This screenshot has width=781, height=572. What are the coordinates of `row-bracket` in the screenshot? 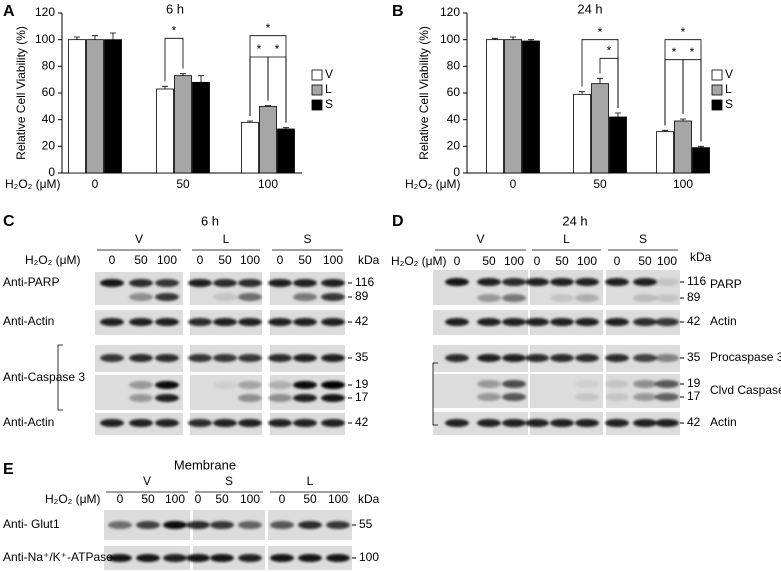 It's located at (60, 377).